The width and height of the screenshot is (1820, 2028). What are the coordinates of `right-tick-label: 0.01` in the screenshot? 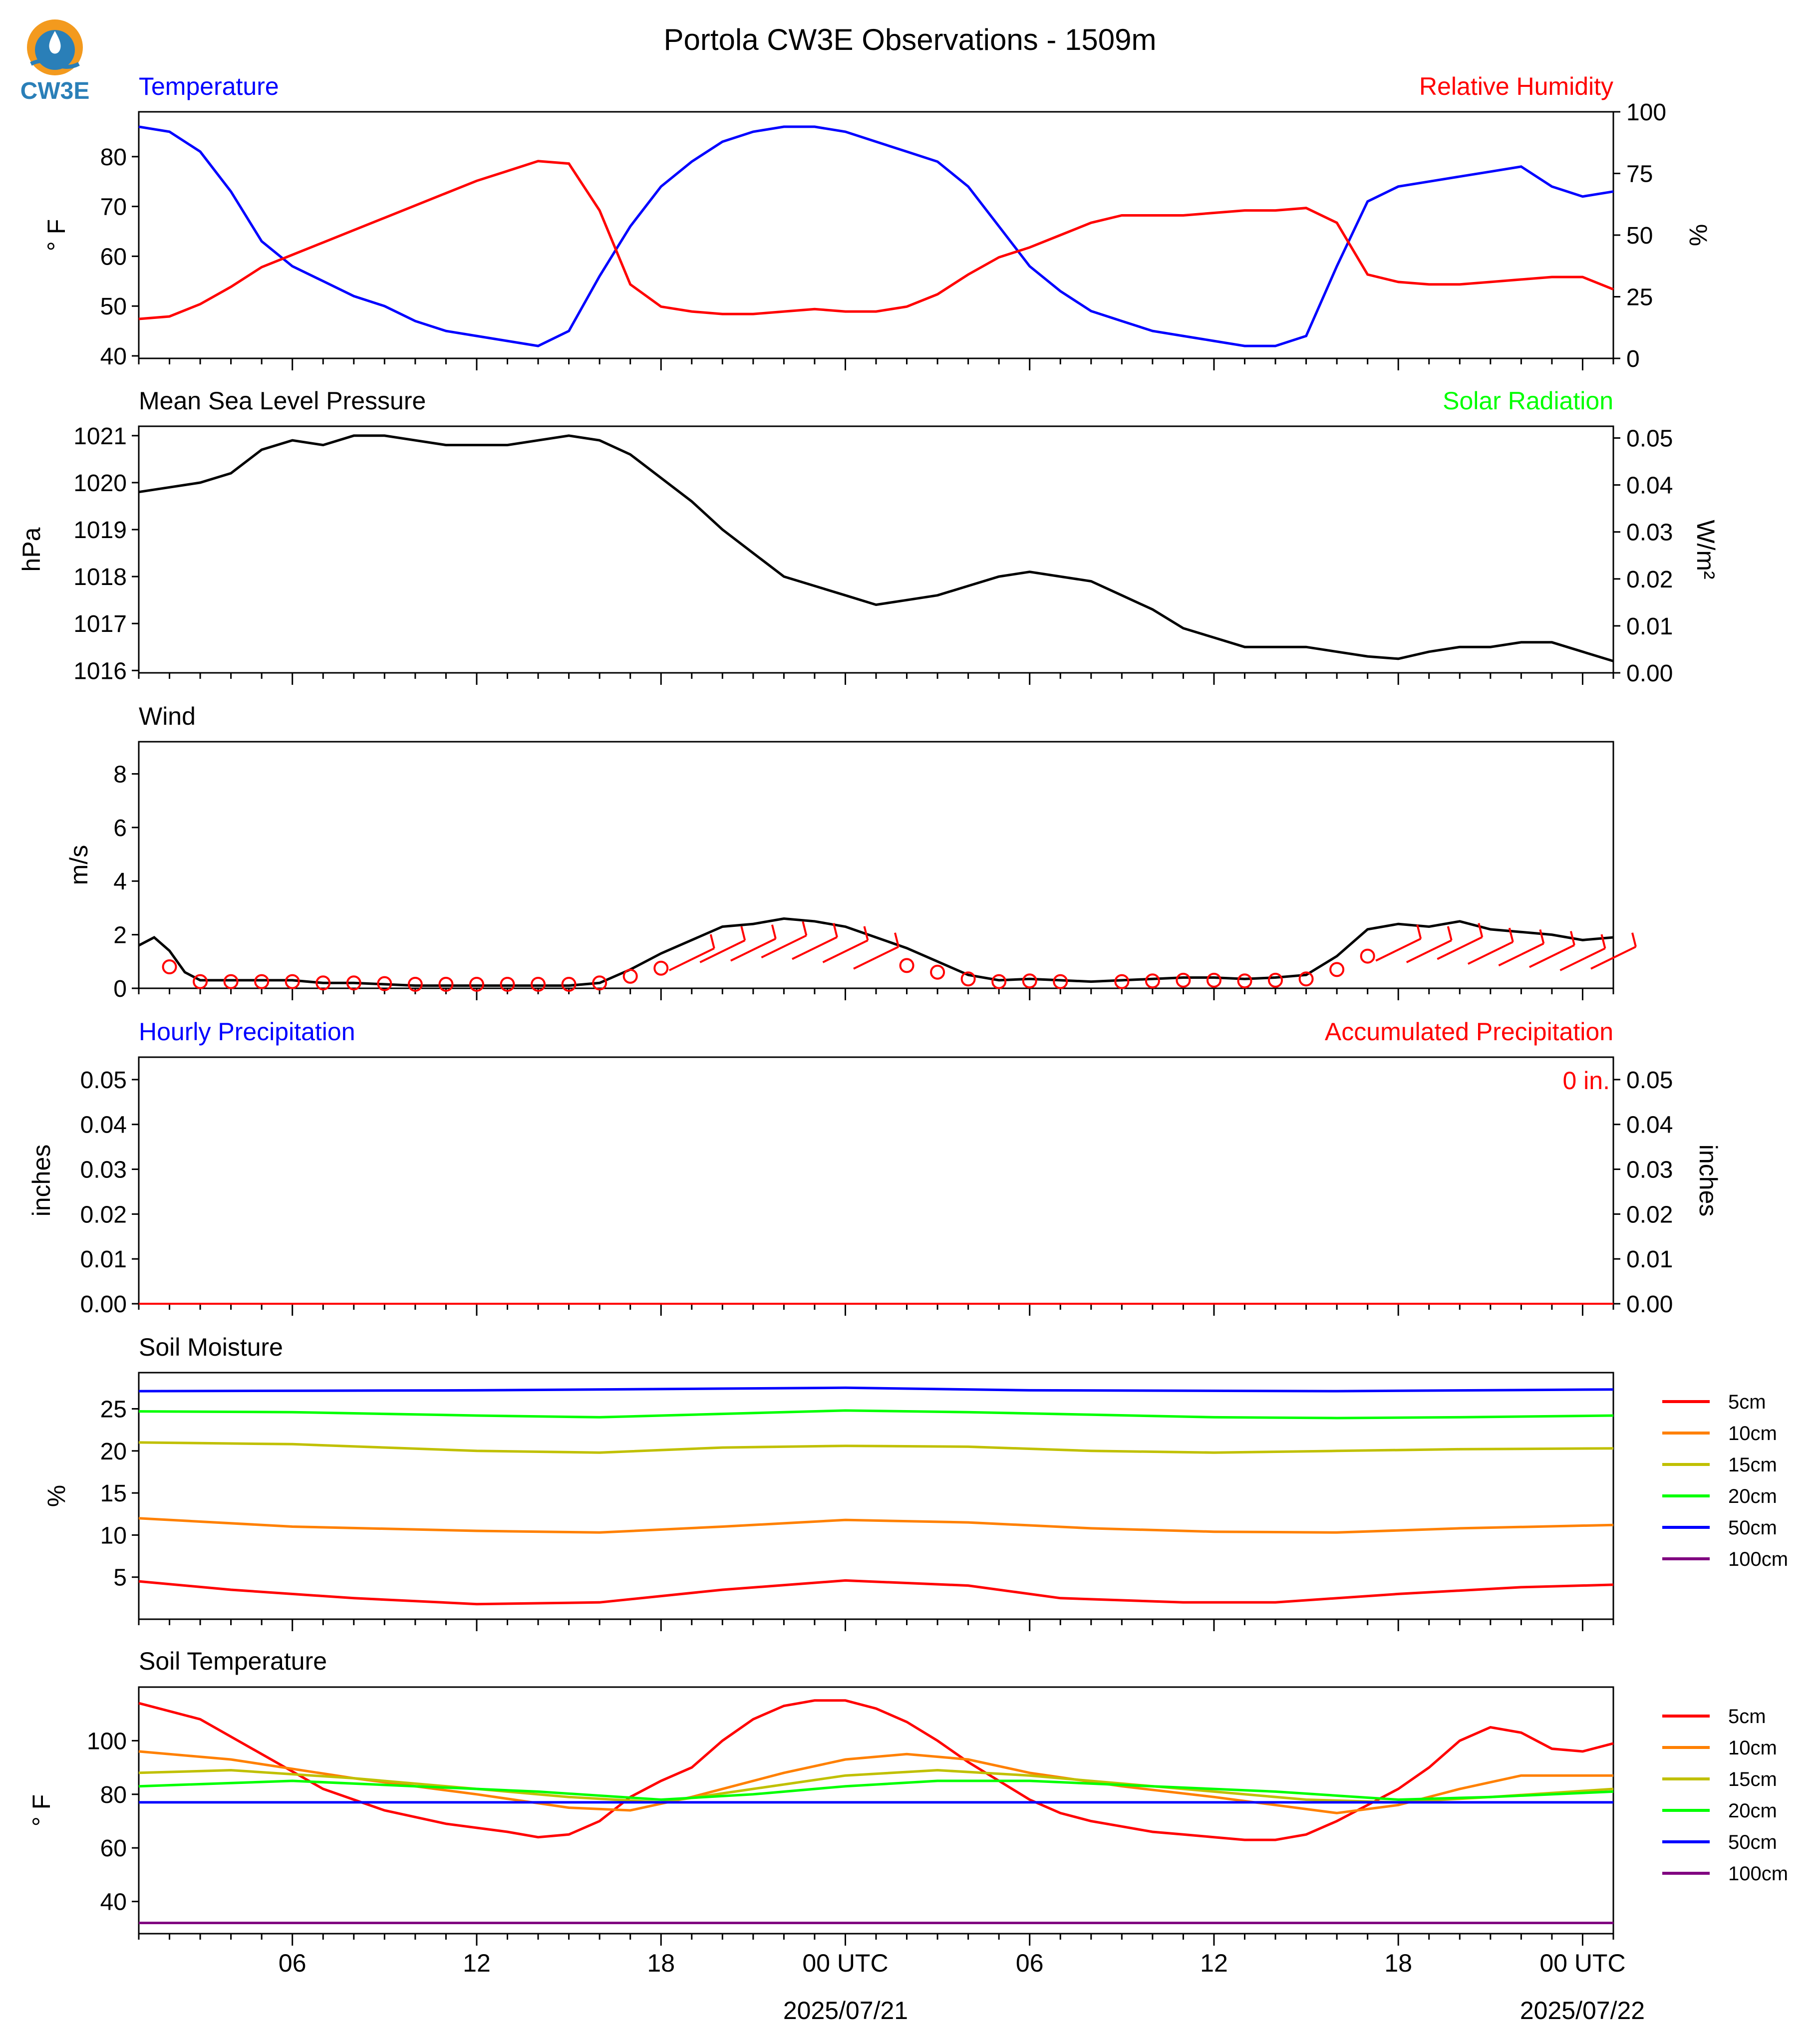 It's located at (1649, 1259).